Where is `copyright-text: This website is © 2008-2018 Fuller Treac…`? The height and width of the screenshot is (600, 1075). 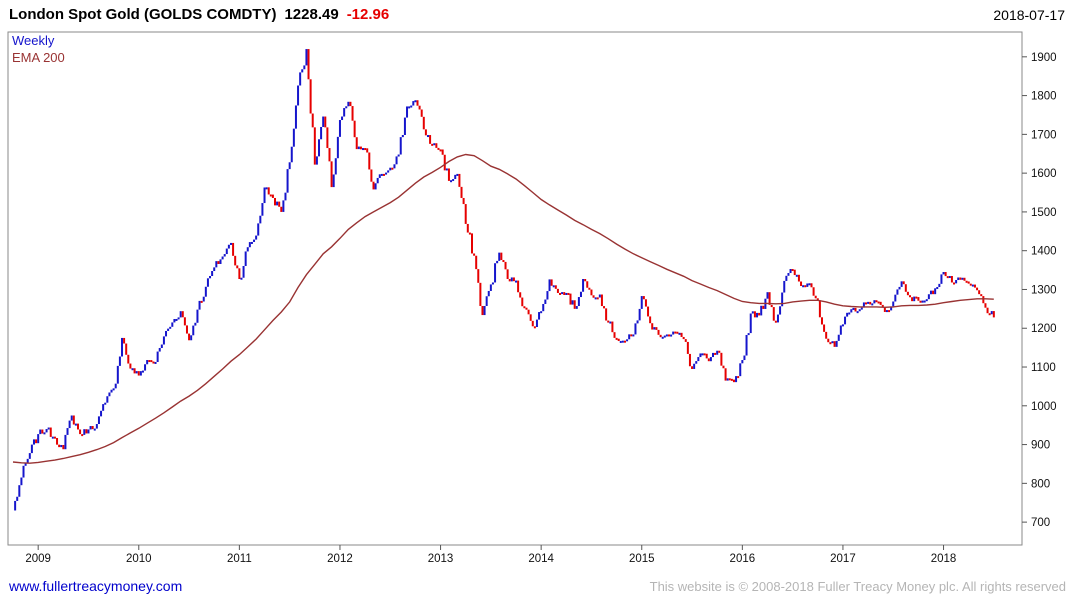
copyright-text: This website is © 2008-2018 Fuller Treac… is located at coordinates (857, 586).